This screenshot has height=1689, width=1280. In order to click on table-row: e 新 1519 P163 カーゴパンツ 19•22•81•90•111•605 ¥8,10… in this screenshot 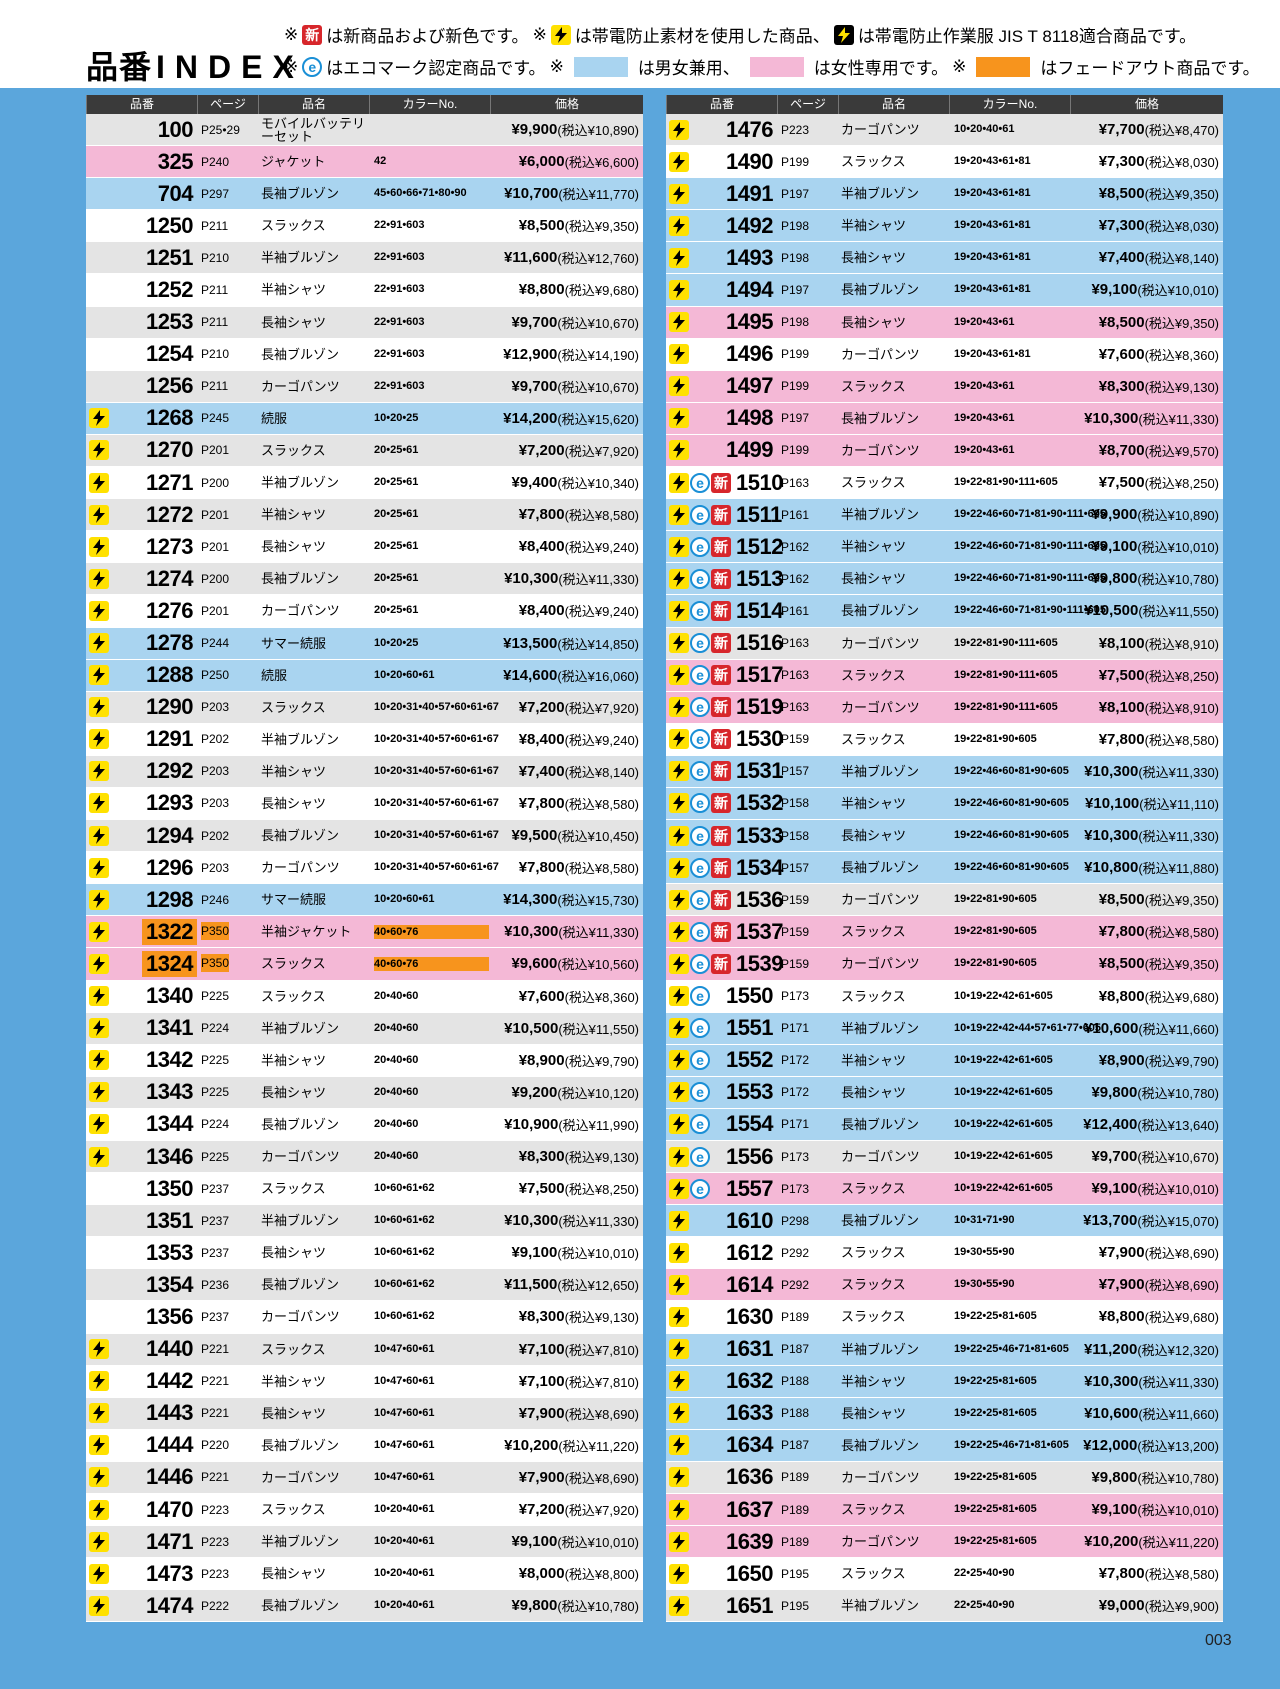, I will do `click(944, 707)`.